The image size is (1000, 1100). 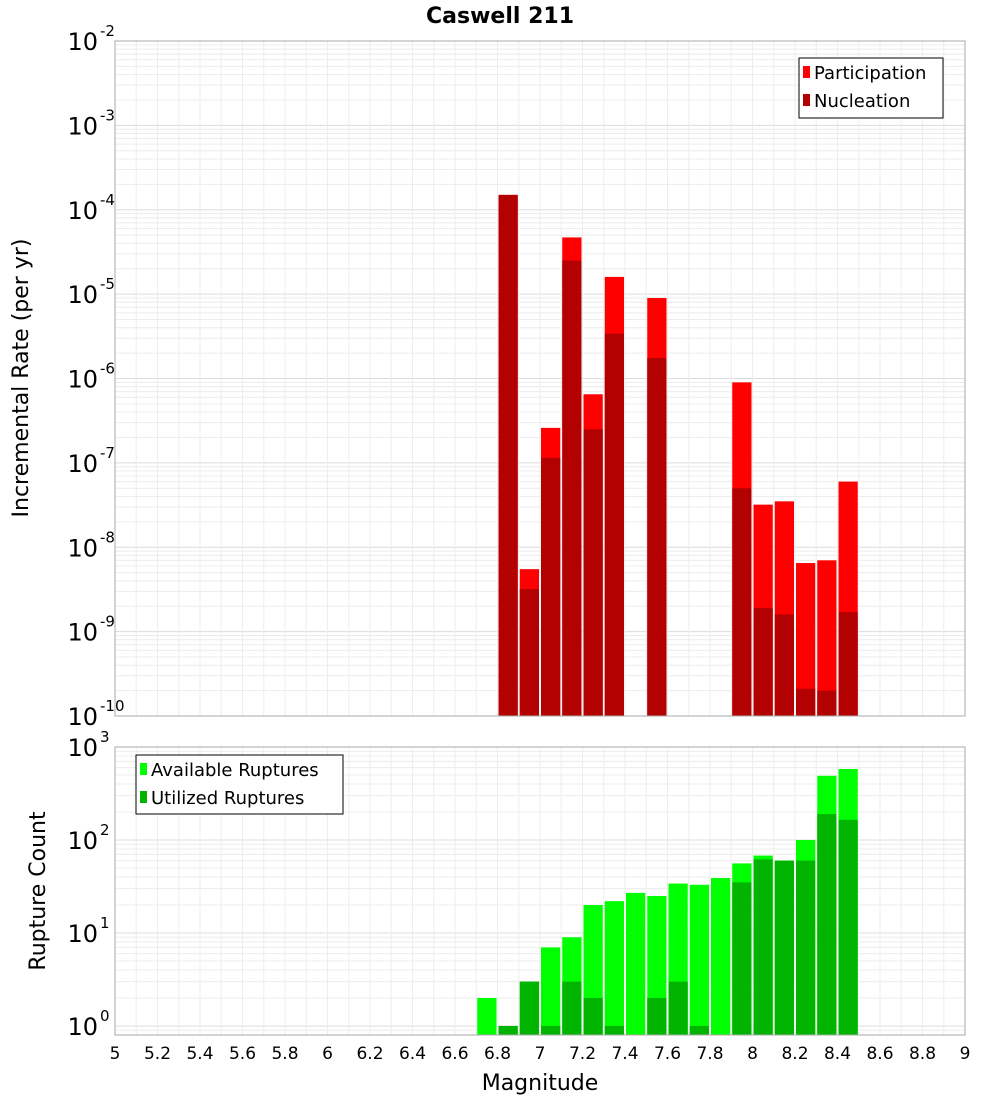 What do you see at coordinates (107, 537) in the screenshot?
I see `rate-y-tick-exponent: -8` at bounding box center [107, 537].